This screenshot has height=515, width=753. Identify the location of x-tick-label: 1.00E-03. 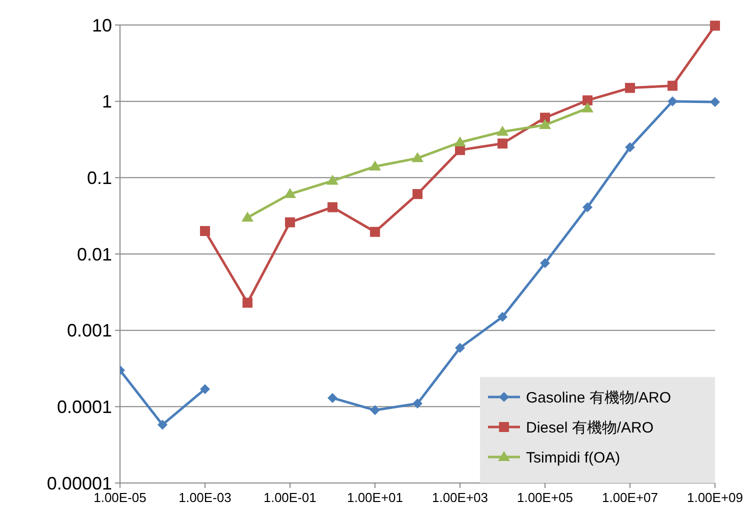
(205, 497).